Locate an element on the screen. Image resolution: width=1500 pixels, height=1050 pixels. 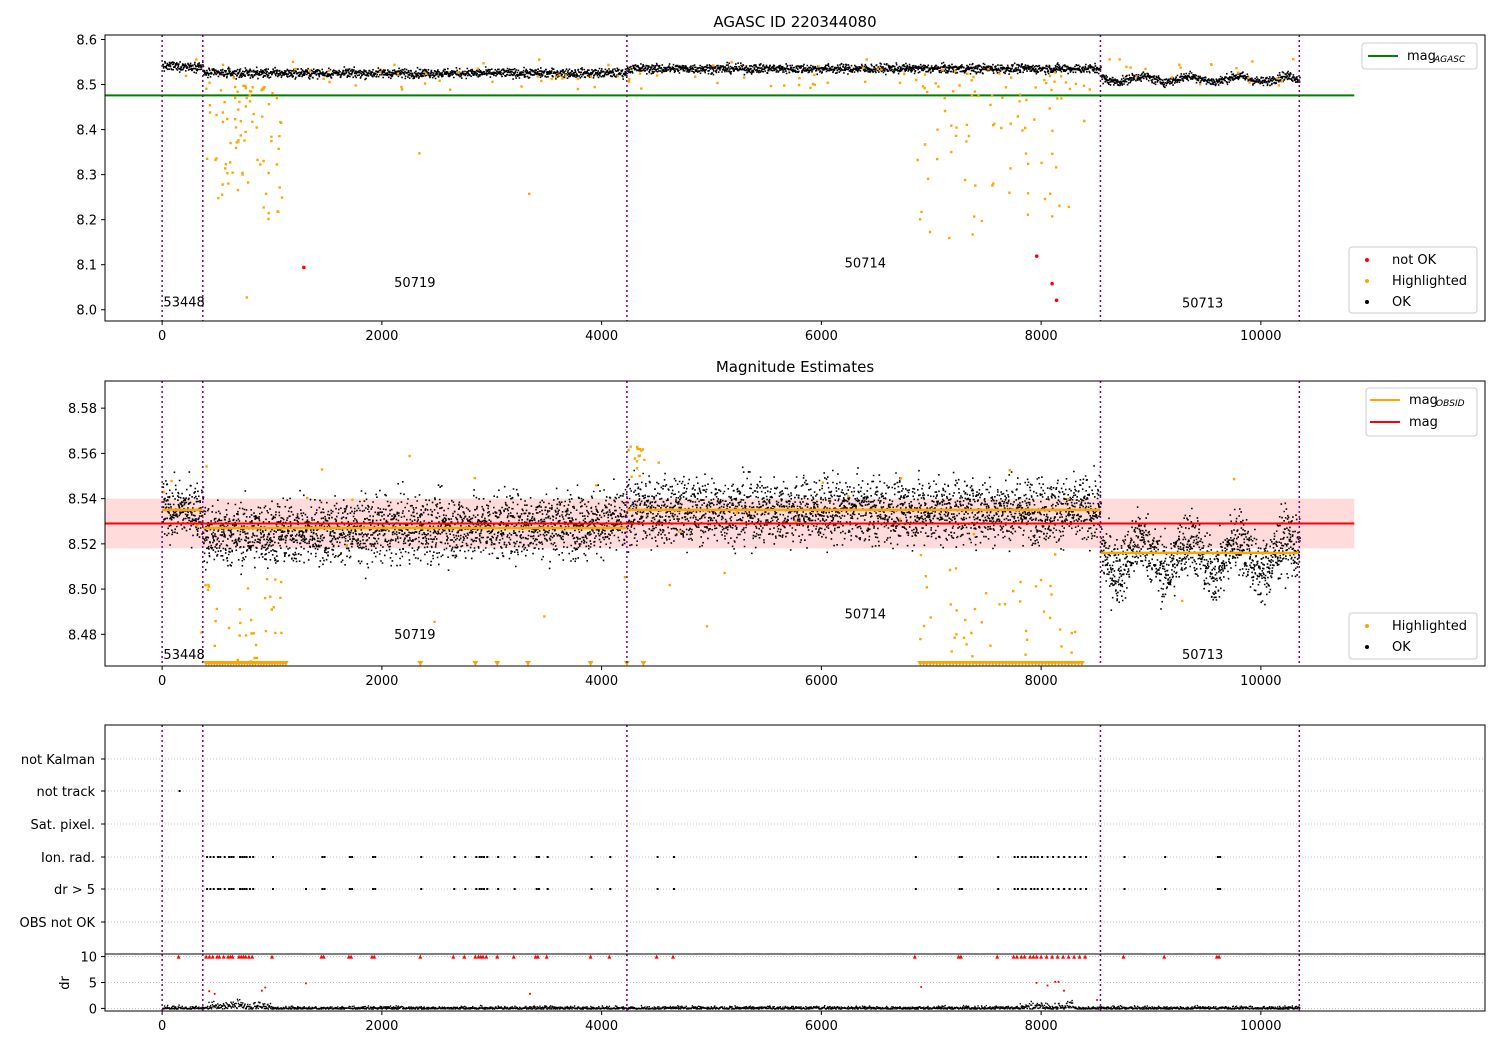
dr-points is located at coordinates (731, 1004).